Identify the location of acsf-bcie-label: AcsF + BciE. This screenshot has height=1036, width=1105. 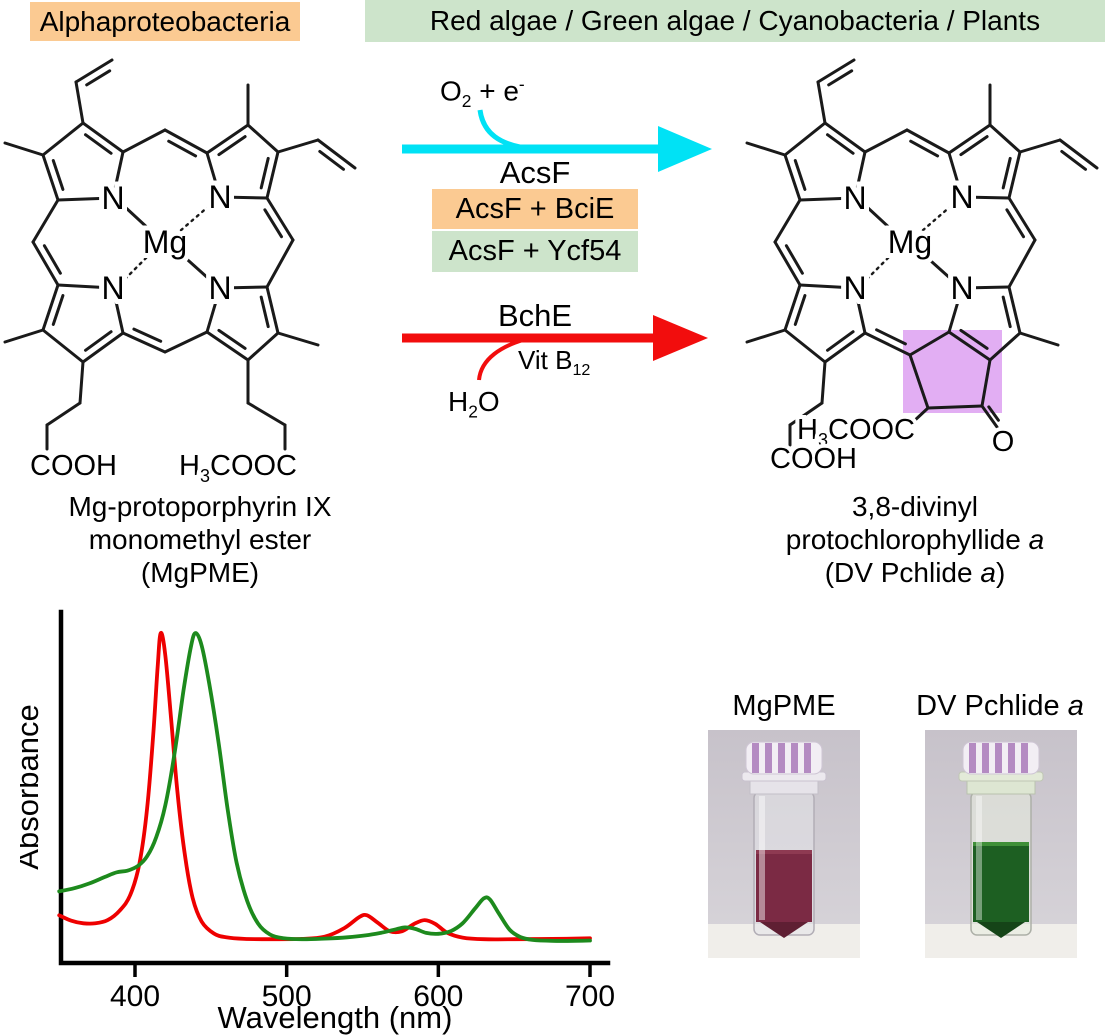
(535, 208).